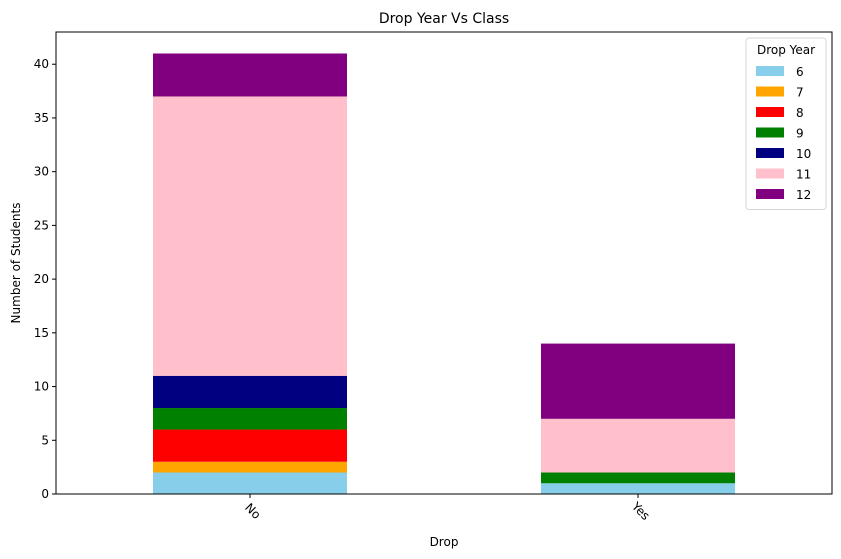 This screenshot has width=841, height=559. Describe the element at coordinates (41, 279) in the screenshot. I see `y-tick-label: 20` at that location.